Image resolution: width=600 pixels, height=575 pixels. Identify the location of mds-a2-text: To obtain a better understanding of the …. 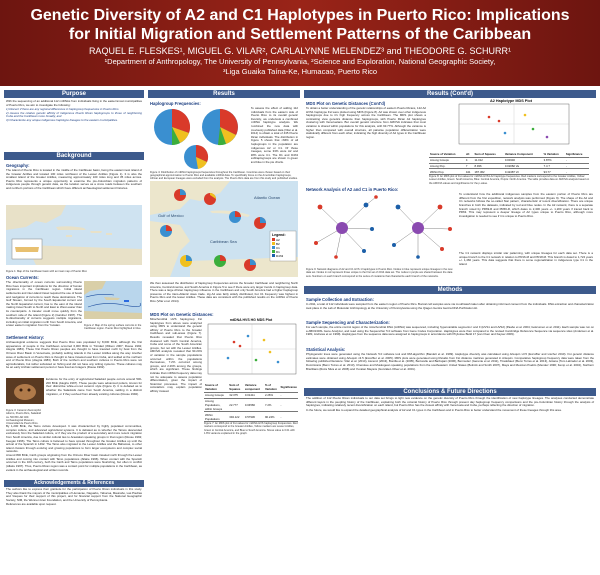
(366, 123).